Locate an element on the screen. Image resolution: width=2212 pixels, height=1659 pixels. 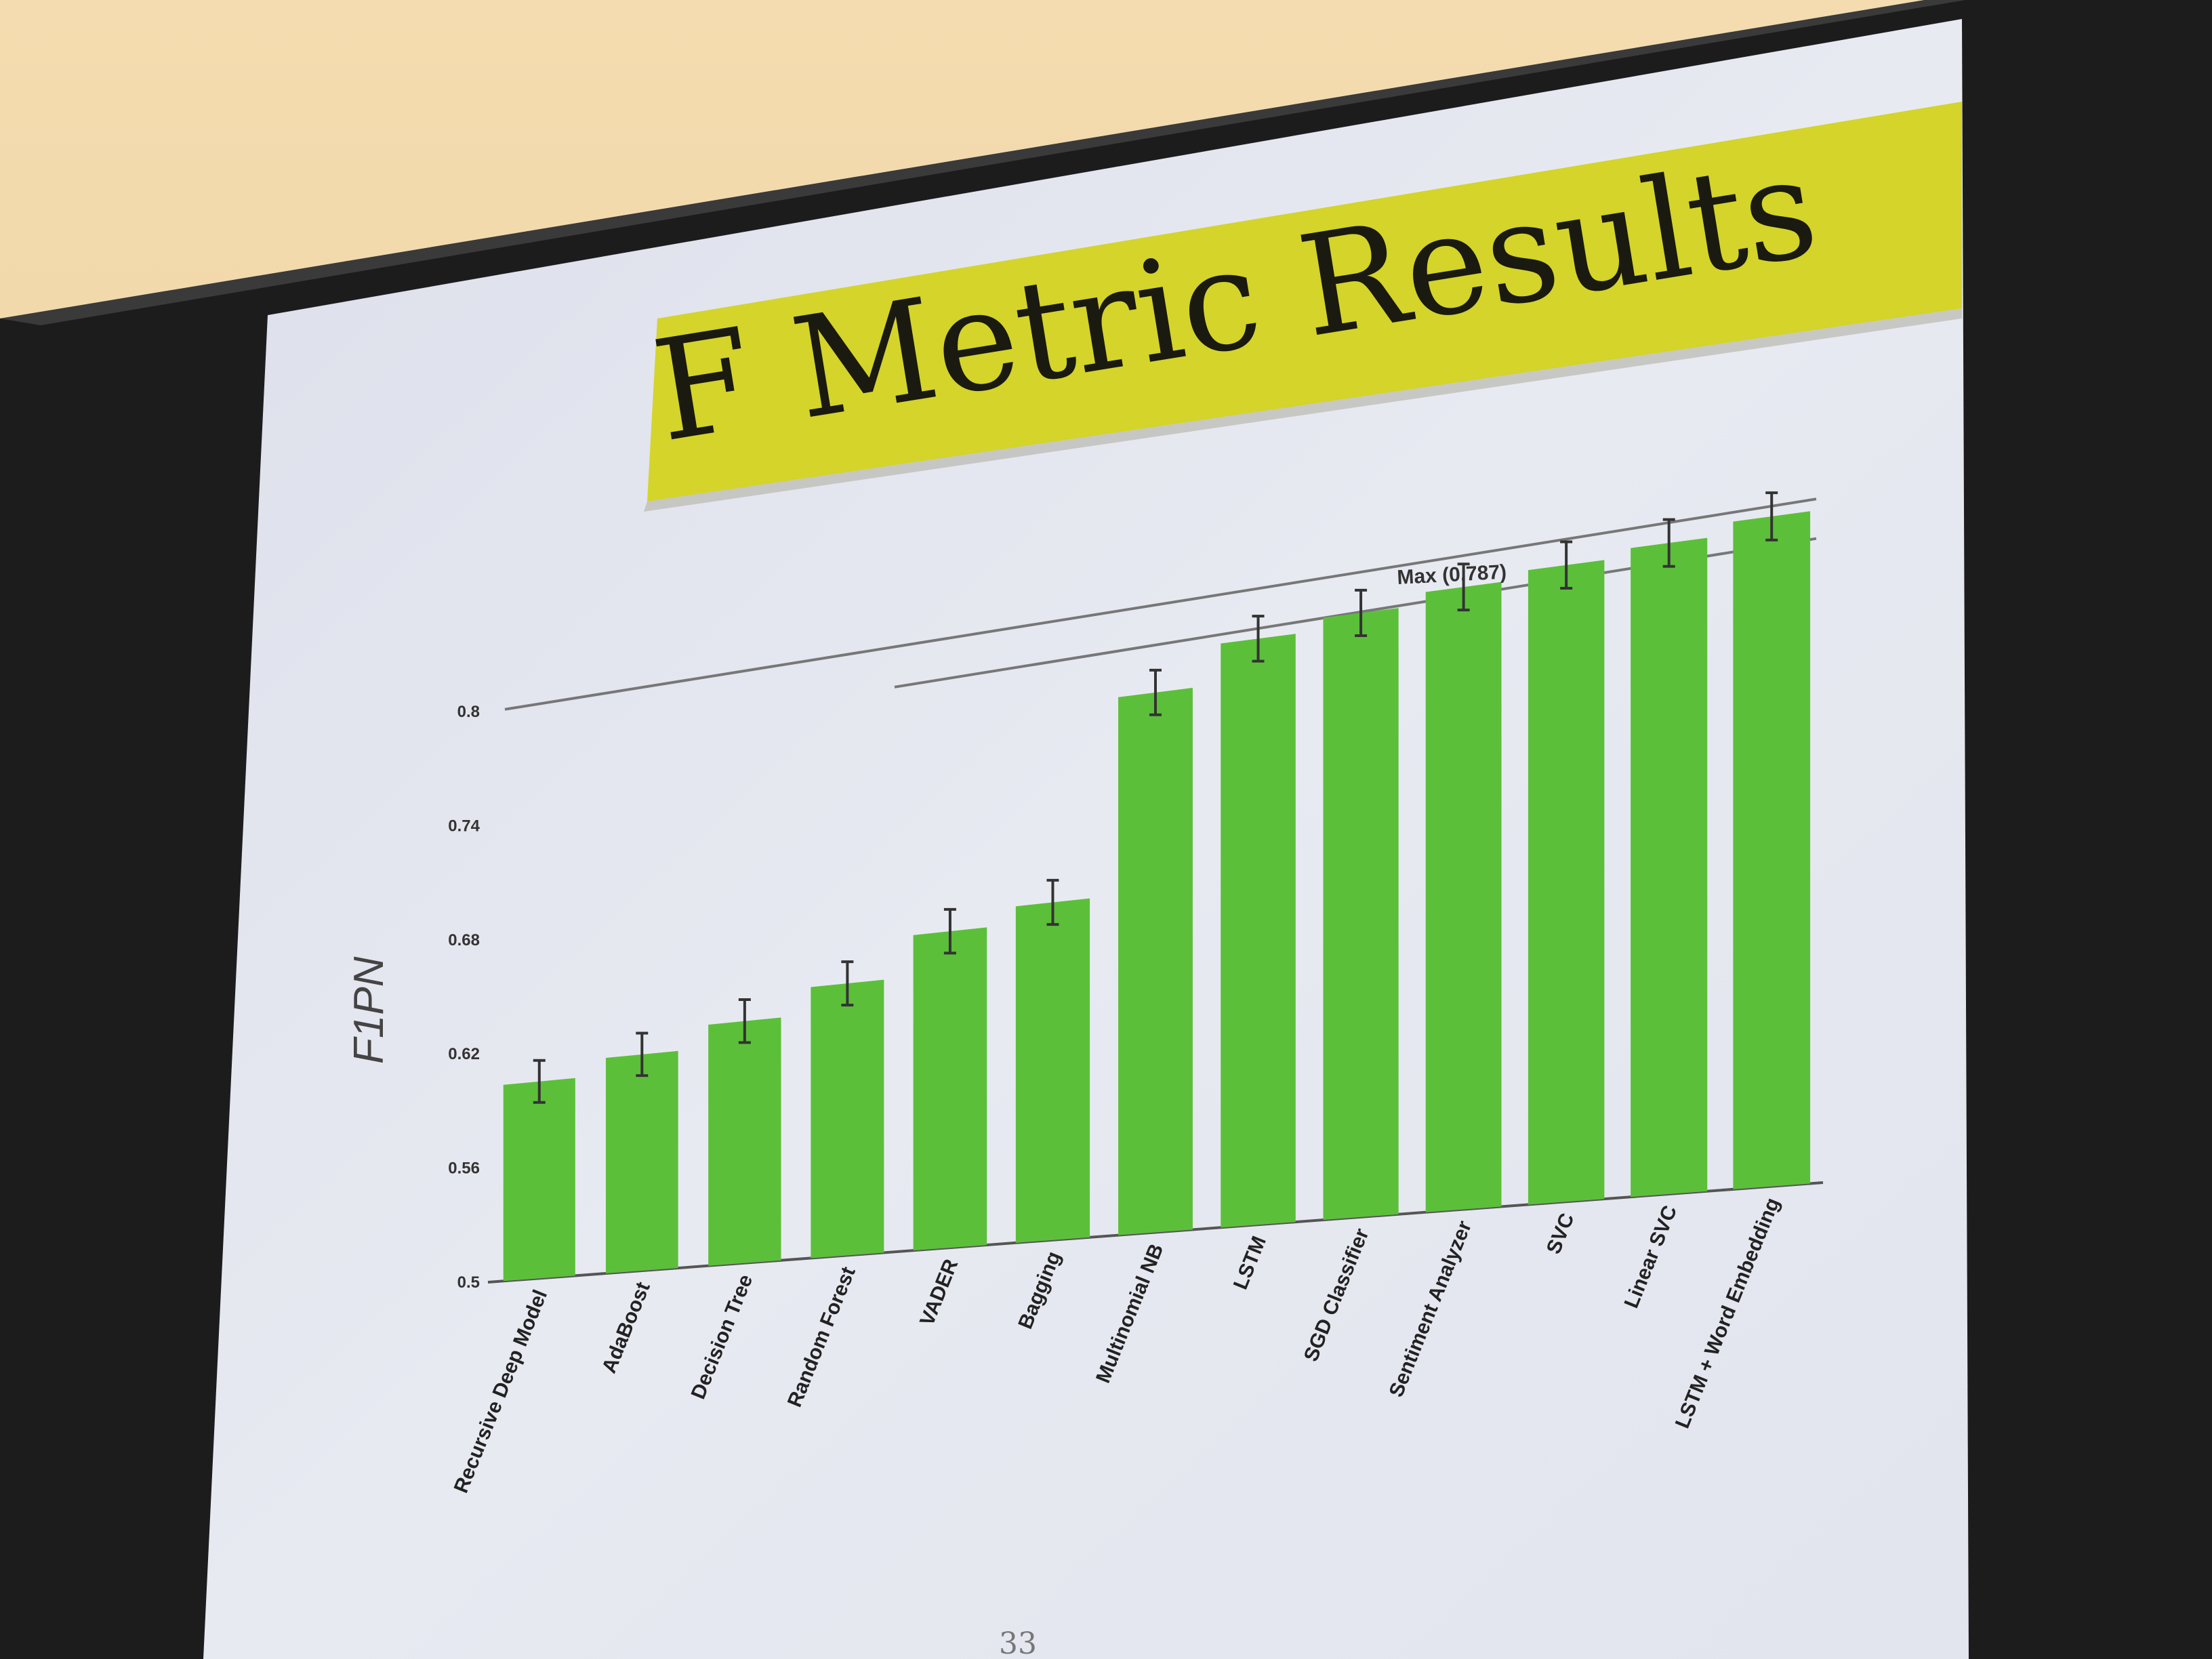
y-tick-label: 0.68 is located at coordinates (464, 940).